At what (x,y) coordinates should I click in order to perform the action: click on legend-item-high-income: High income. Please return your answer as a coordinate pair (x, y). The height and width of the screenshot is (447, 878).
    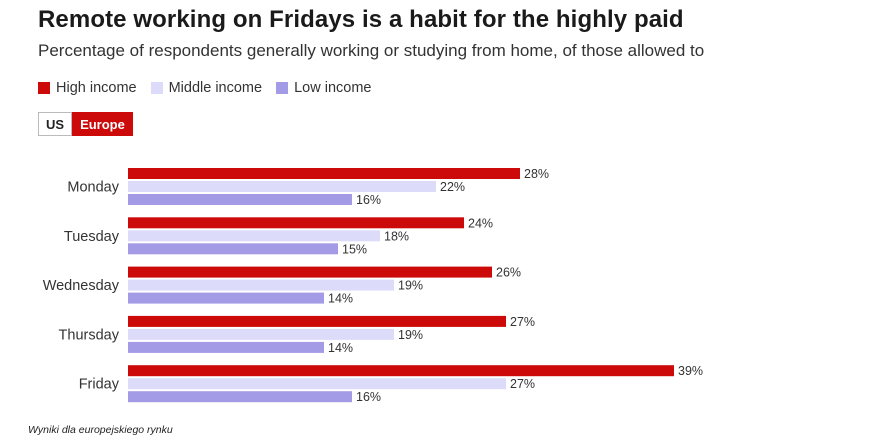
    Looking at the image, I should click on (87, 88).